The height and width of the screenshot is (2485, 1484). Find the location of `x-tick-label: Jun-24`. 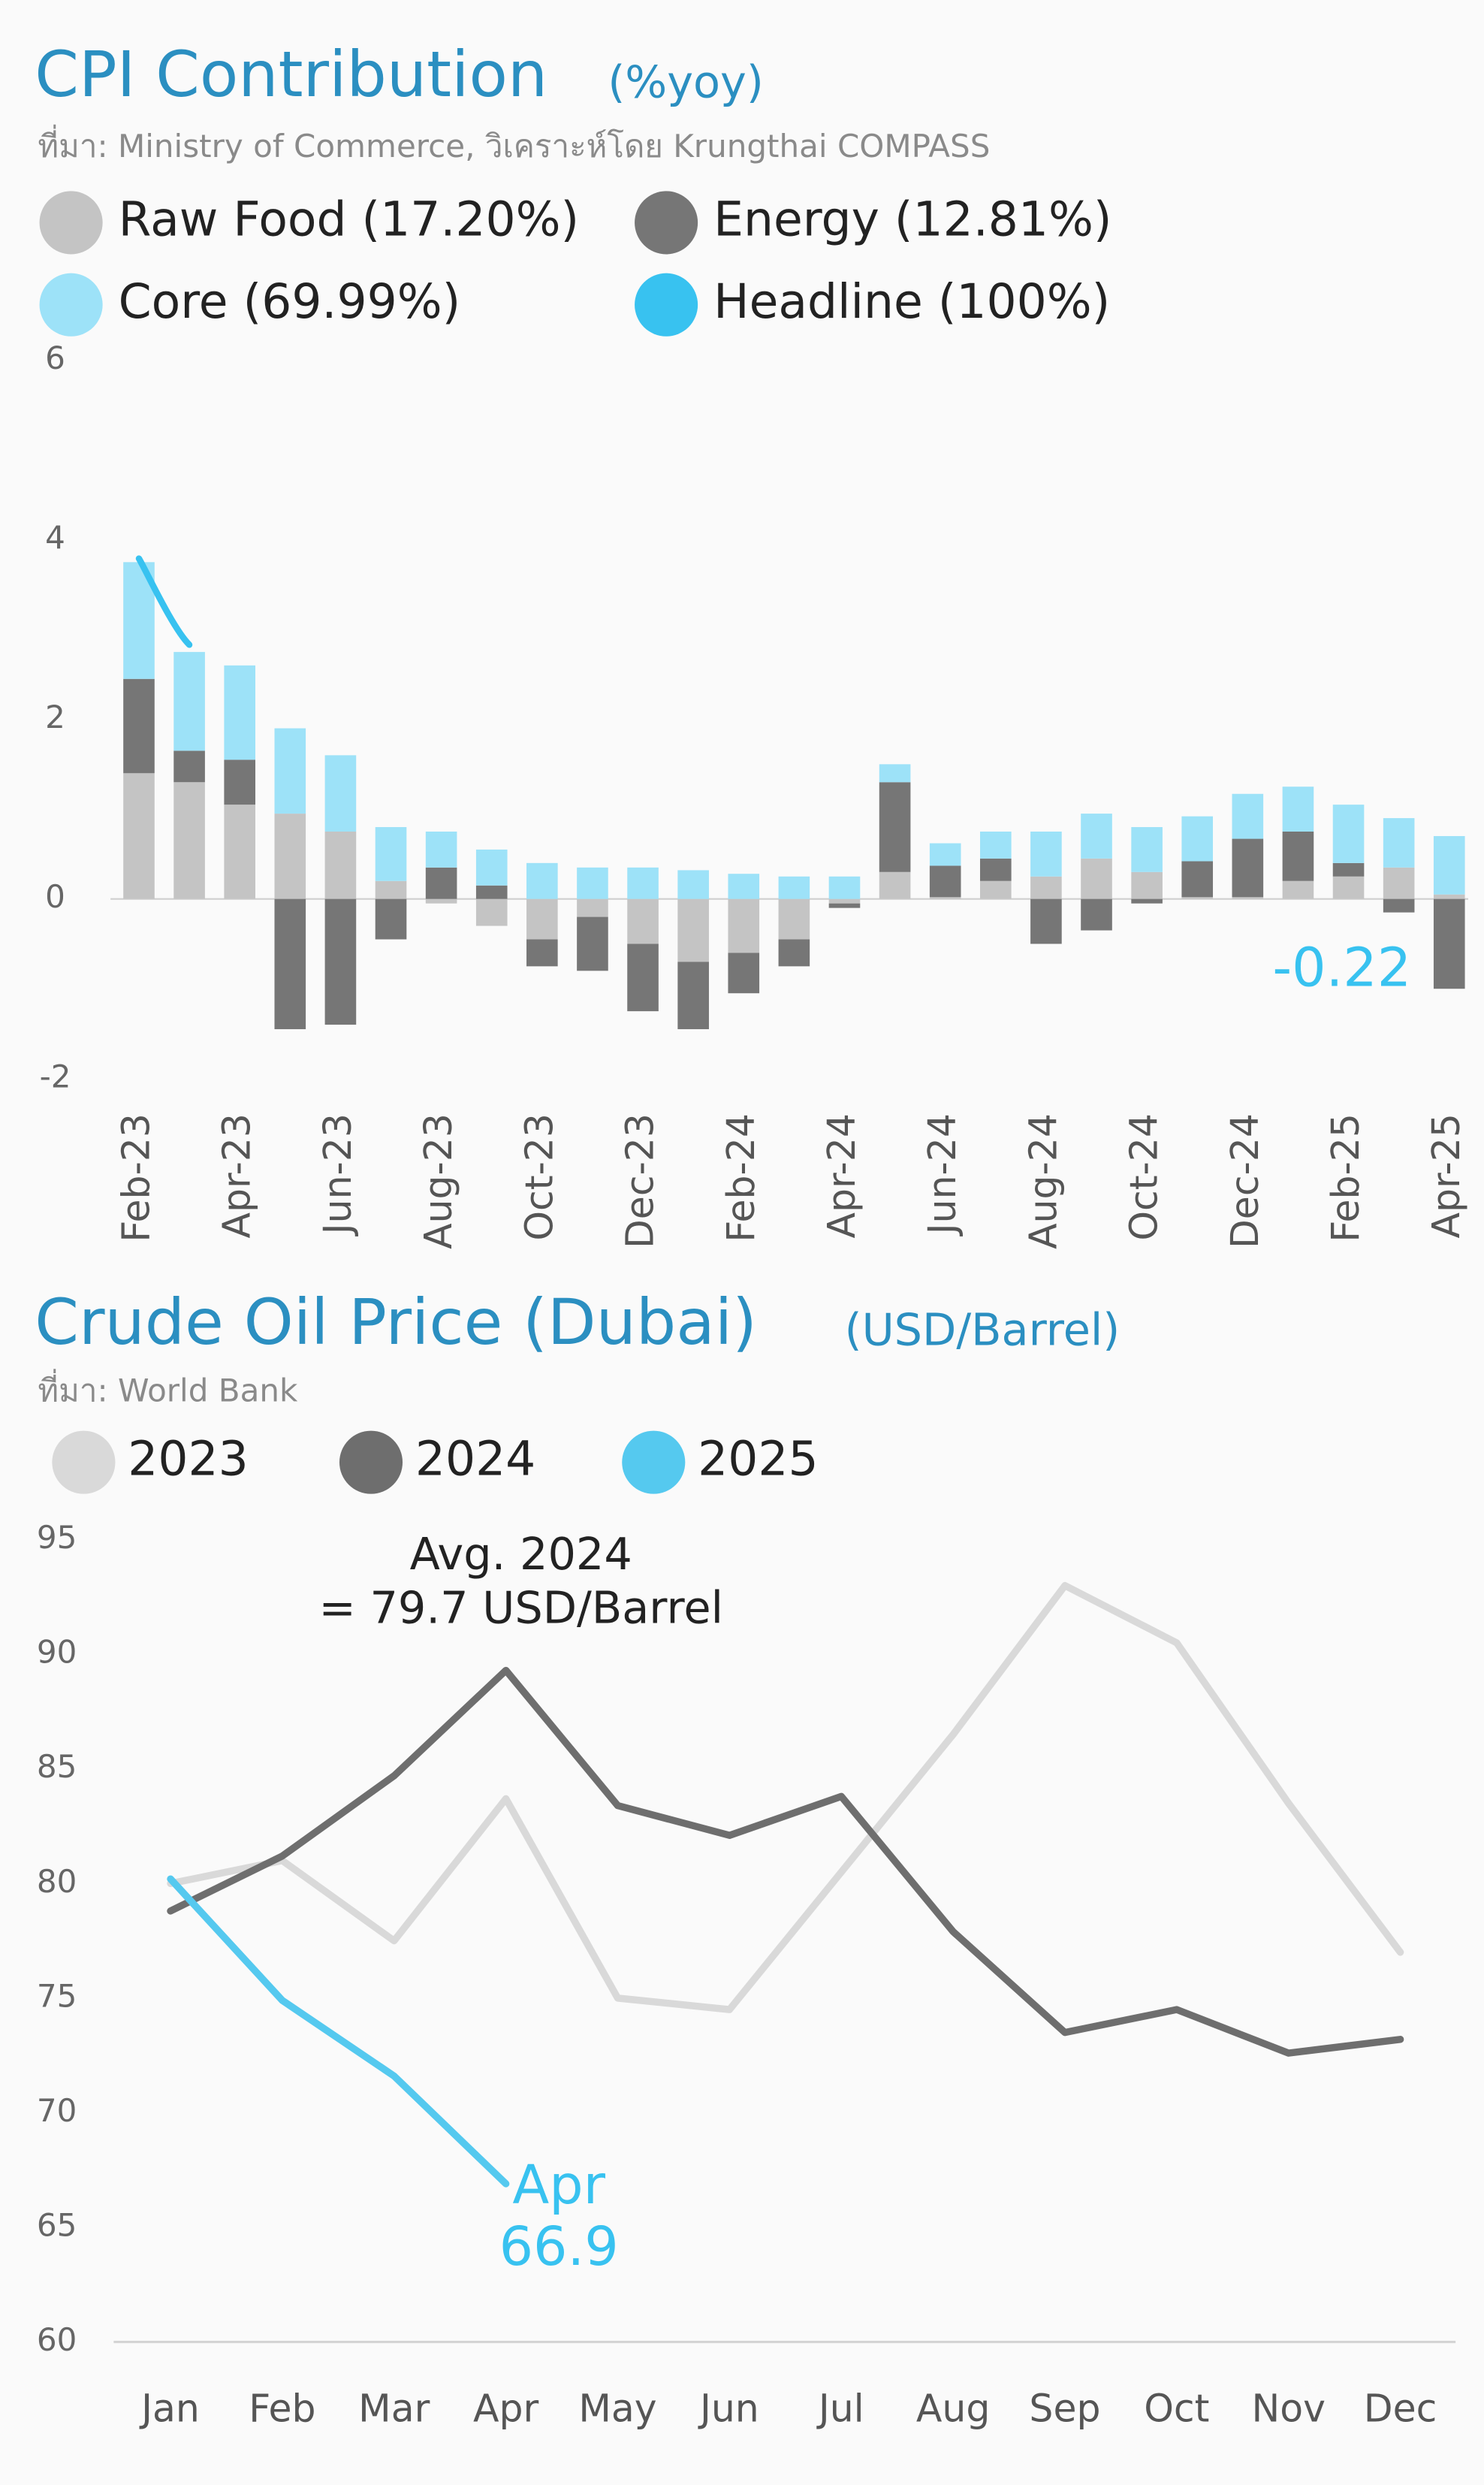

x-tick-label: Jun-24 is located at coordinates (942, 1174).